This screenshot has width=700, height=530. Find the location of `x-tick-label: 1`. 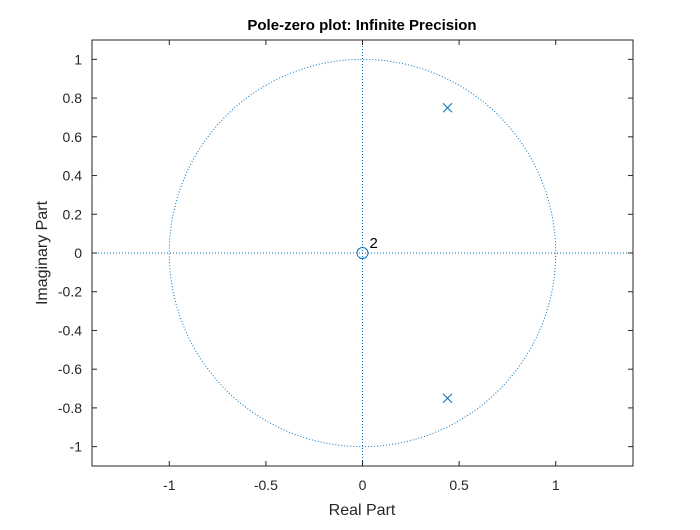

x-tick-label: 1 is located at coordinates (556, 485).